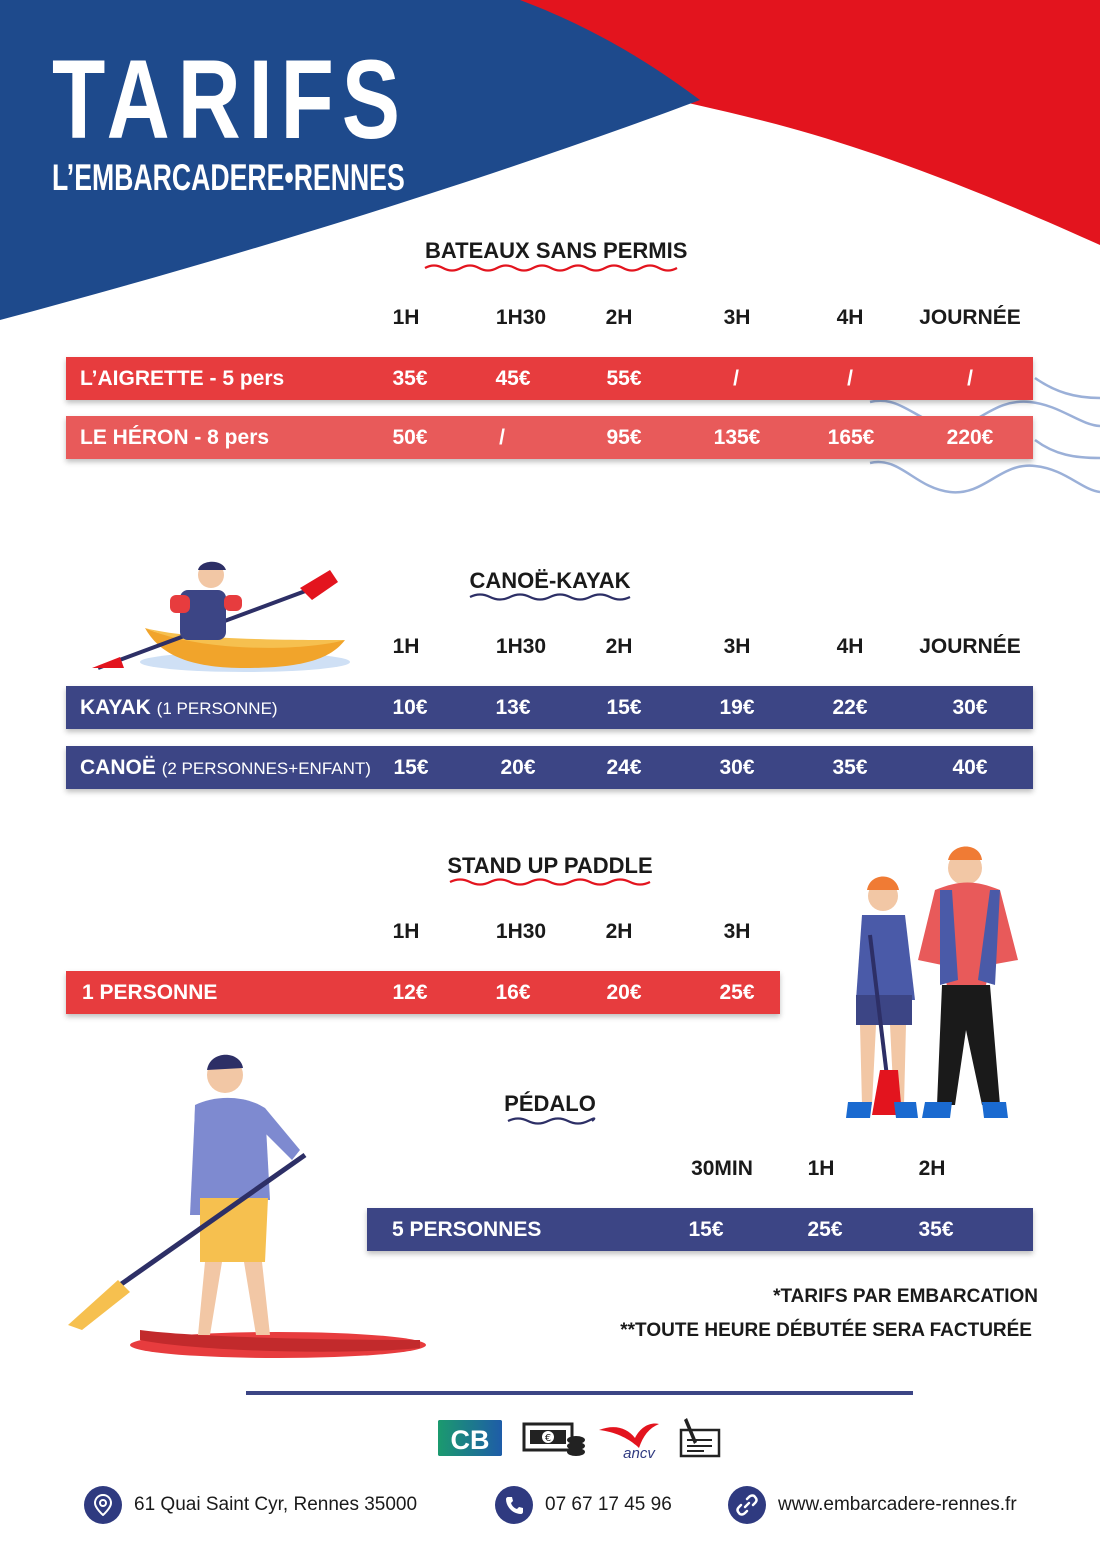 This screenshot has height=1557, width=1100. Describe the element at coordinates (410, 992) in the screenshot. I see `price-cell: 12€` at that location.